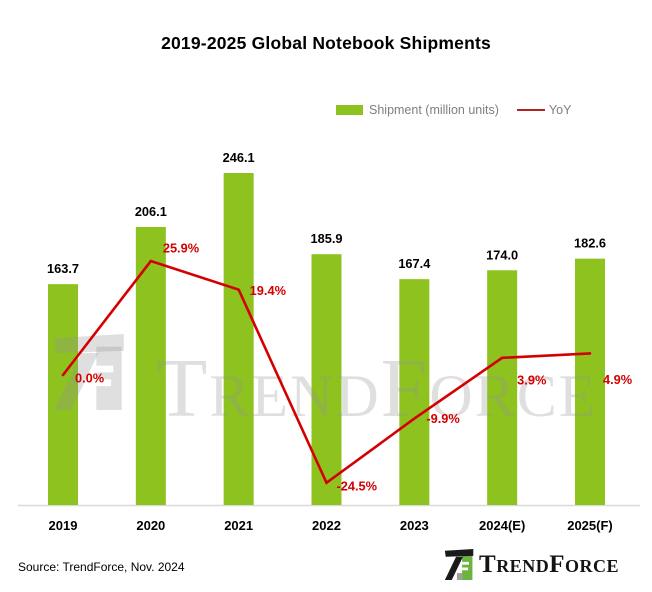 This screenshot has width=652, height=592. I want to click on trendforce-logo: TRENDFORCE, so click(531, 564).